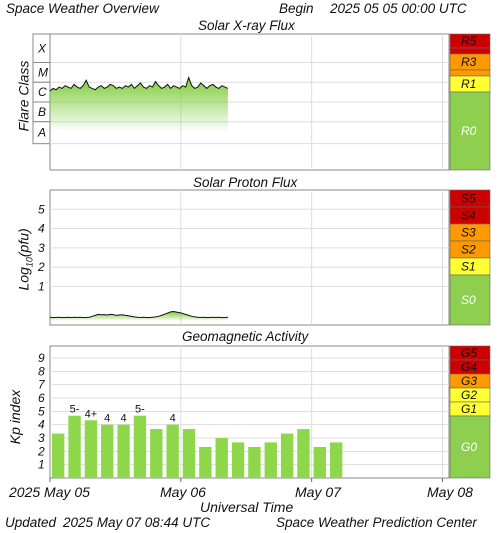 Image resolution: width=500 pixels, height=533 pixels. Describe the element at coordinates (468, 216) in the screenshot. I see `proton-scale-label-s4: S4` at that location.